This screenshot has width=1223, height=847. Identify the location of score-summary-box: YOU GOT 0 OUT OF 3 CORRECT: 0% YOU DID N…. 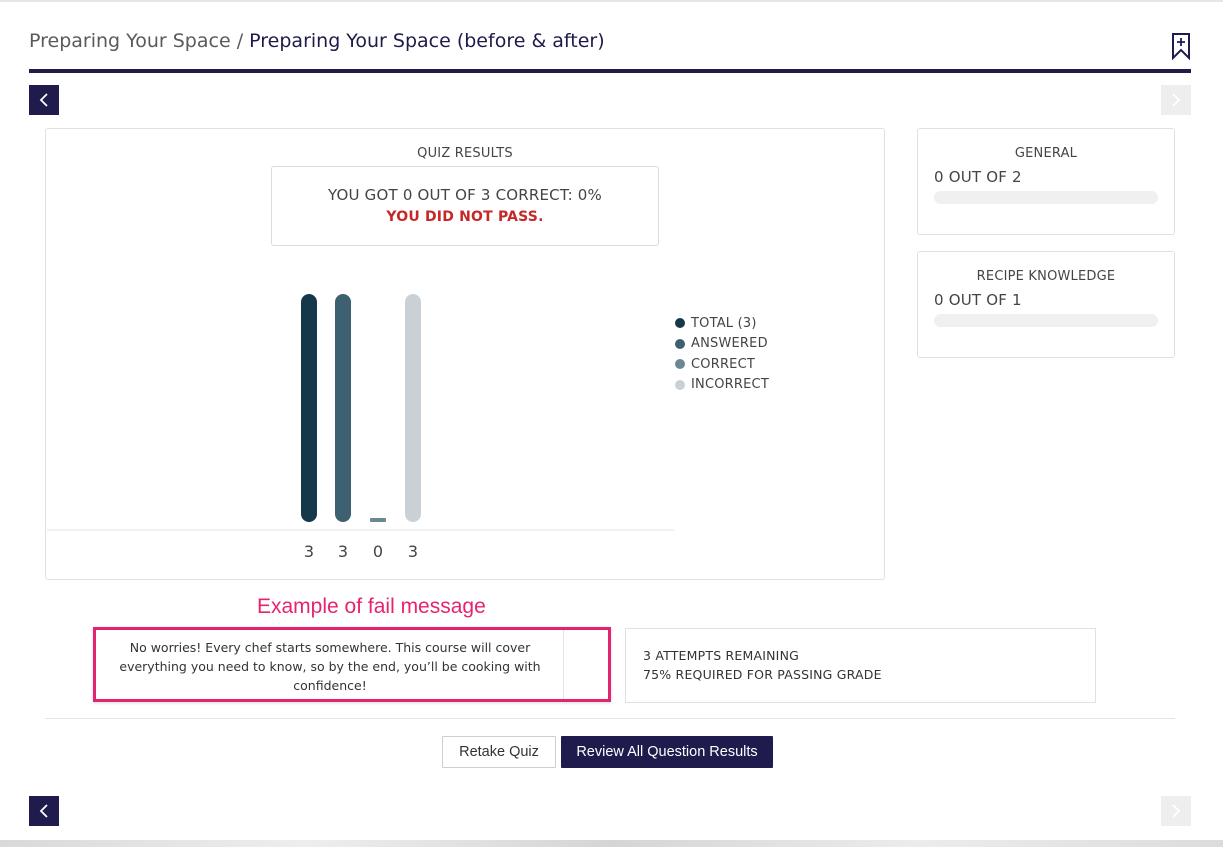
(465, 206).